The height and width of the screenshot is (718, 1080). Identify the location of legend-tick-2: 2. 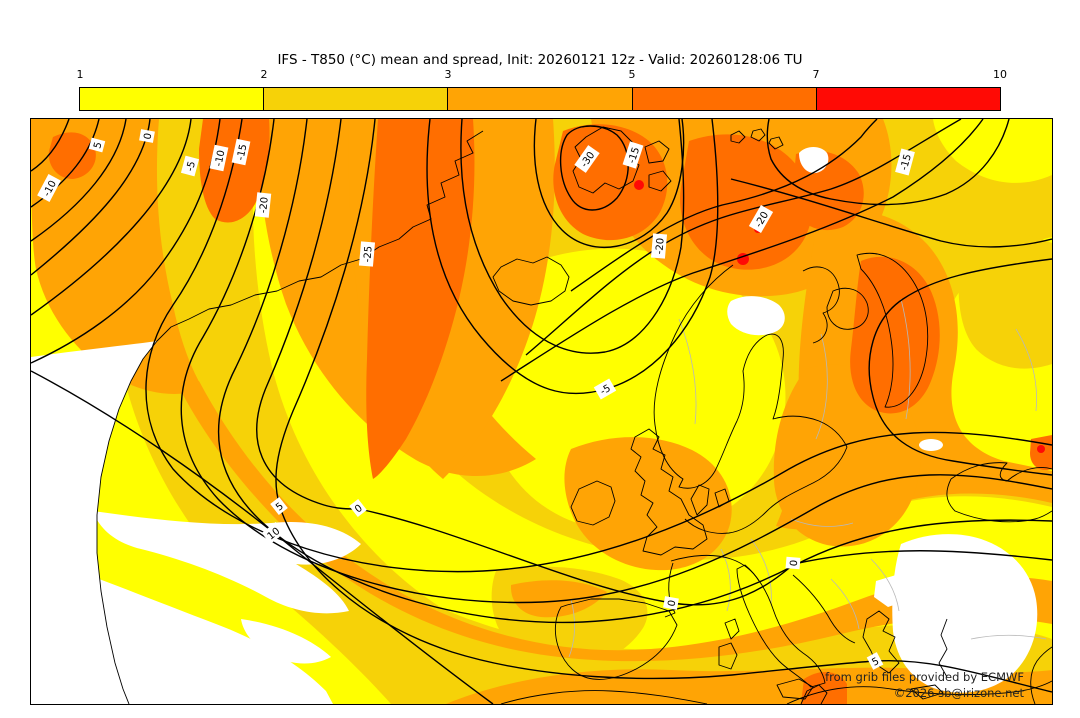
(264, 74).